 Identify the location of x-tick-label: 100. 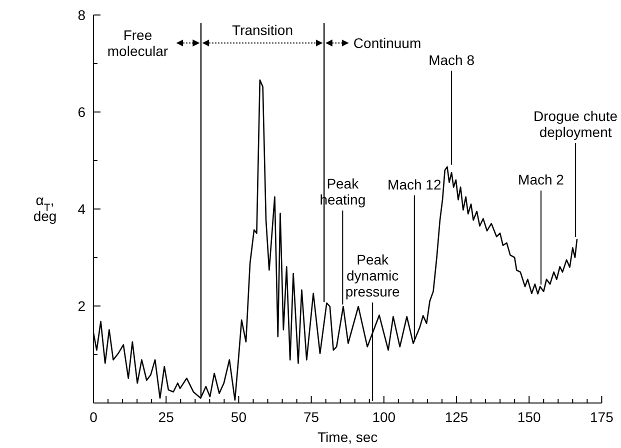
(384, 417).